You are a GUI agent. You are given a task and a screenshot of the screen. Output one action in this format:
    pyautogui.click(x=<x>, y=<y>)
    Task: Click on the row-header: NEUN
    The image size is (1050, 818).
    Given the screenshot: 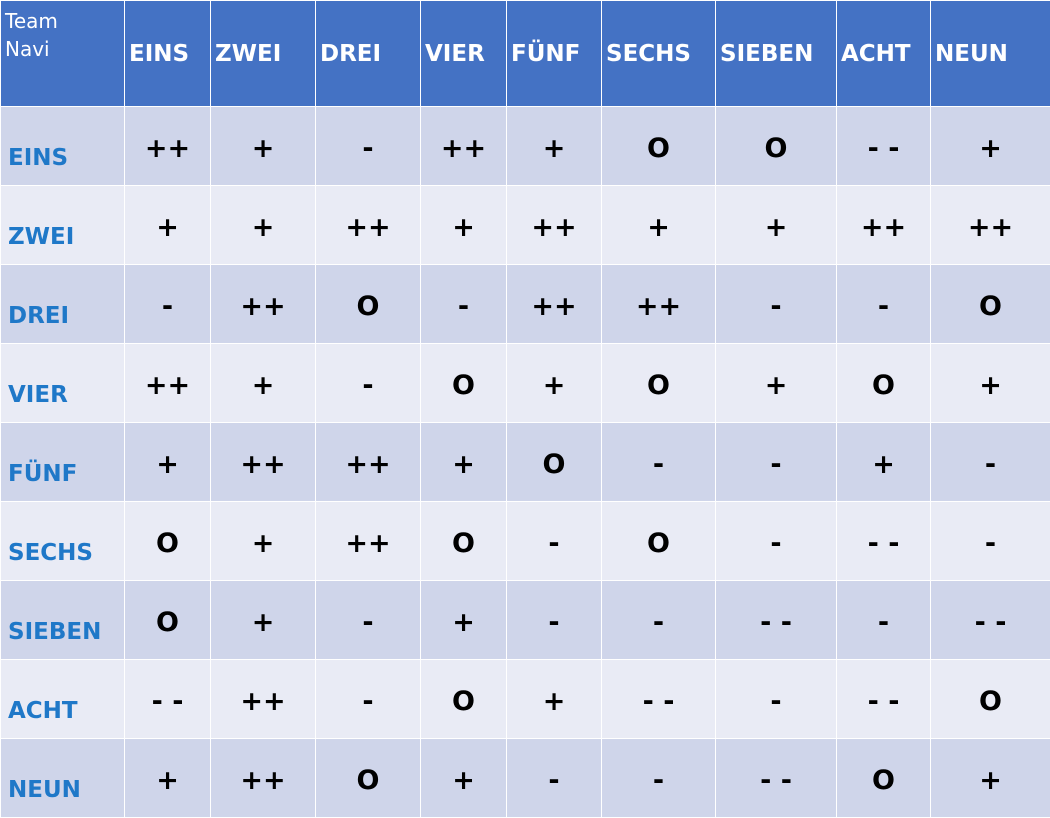 What is the action you would take?
    pyautogui.click(x=63, y=778)
    